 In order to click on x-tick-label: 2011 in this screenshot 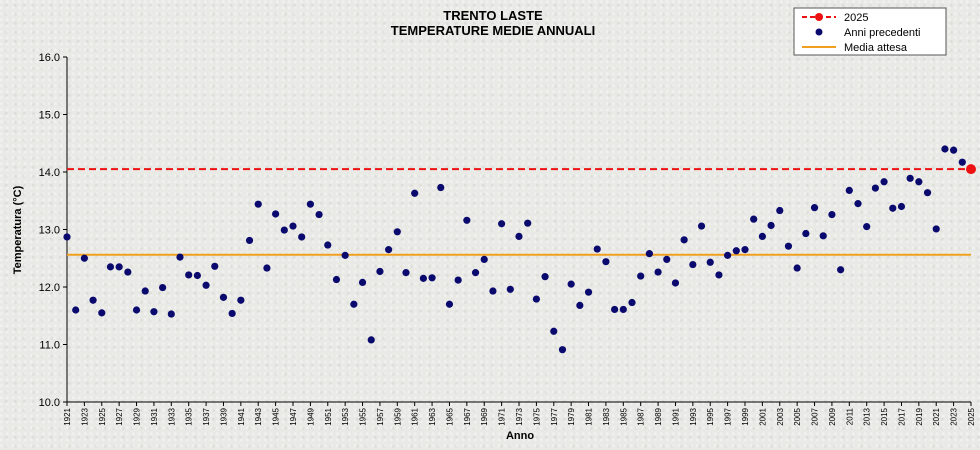, I will do `click(849, 416)`.